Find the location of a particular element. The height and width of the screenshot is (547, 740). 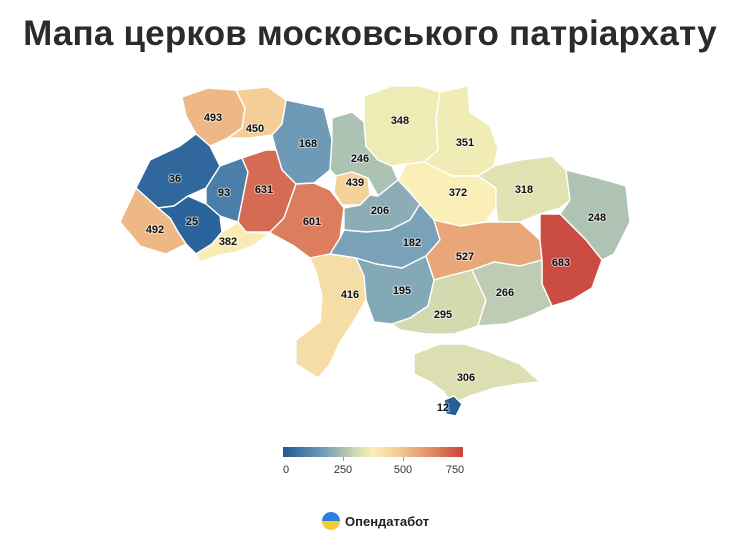

region-label-sevastopol: 12 is located at coordinates (443, 408).